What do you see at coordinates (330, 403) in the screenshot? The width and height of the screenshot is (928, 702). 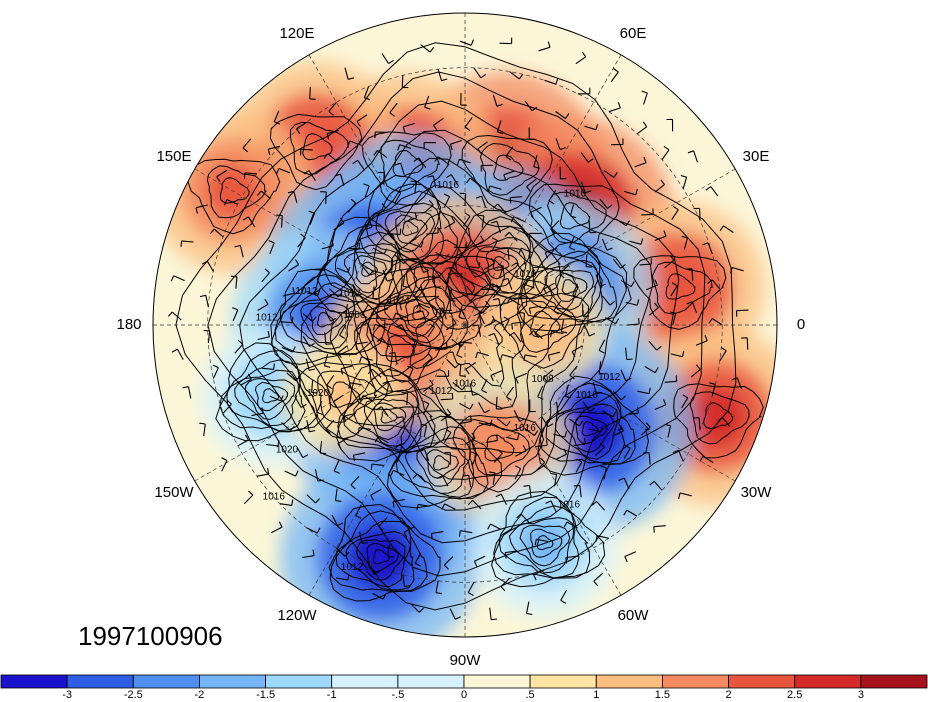 I see `meridian` at bounding box center [330, 403].